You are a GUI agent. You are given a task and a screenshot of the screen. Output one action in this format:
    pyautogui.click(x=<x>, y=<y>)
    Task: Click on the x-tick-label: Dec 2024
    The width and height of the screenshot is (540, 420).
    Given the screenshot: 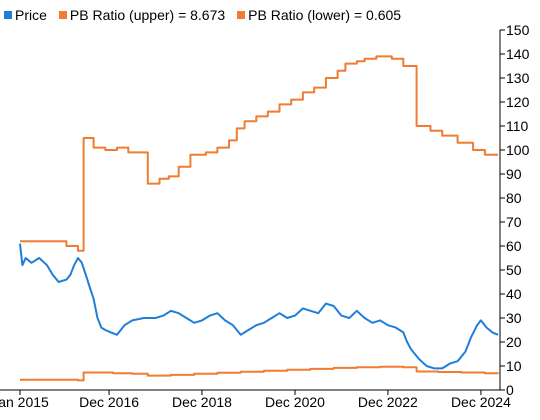 What is the action you would take?
    pyautogui.click(x=481, y=402)
    